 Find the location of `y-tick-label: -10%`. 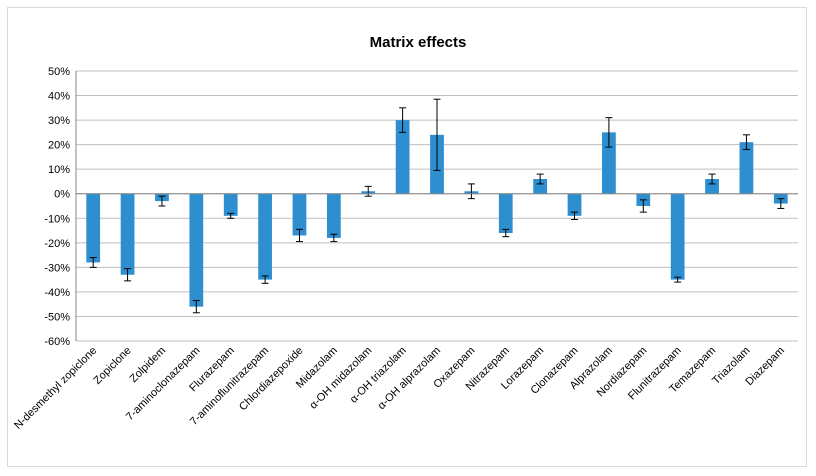

y-tick-label: -10% is located at coordinates (57, 219).